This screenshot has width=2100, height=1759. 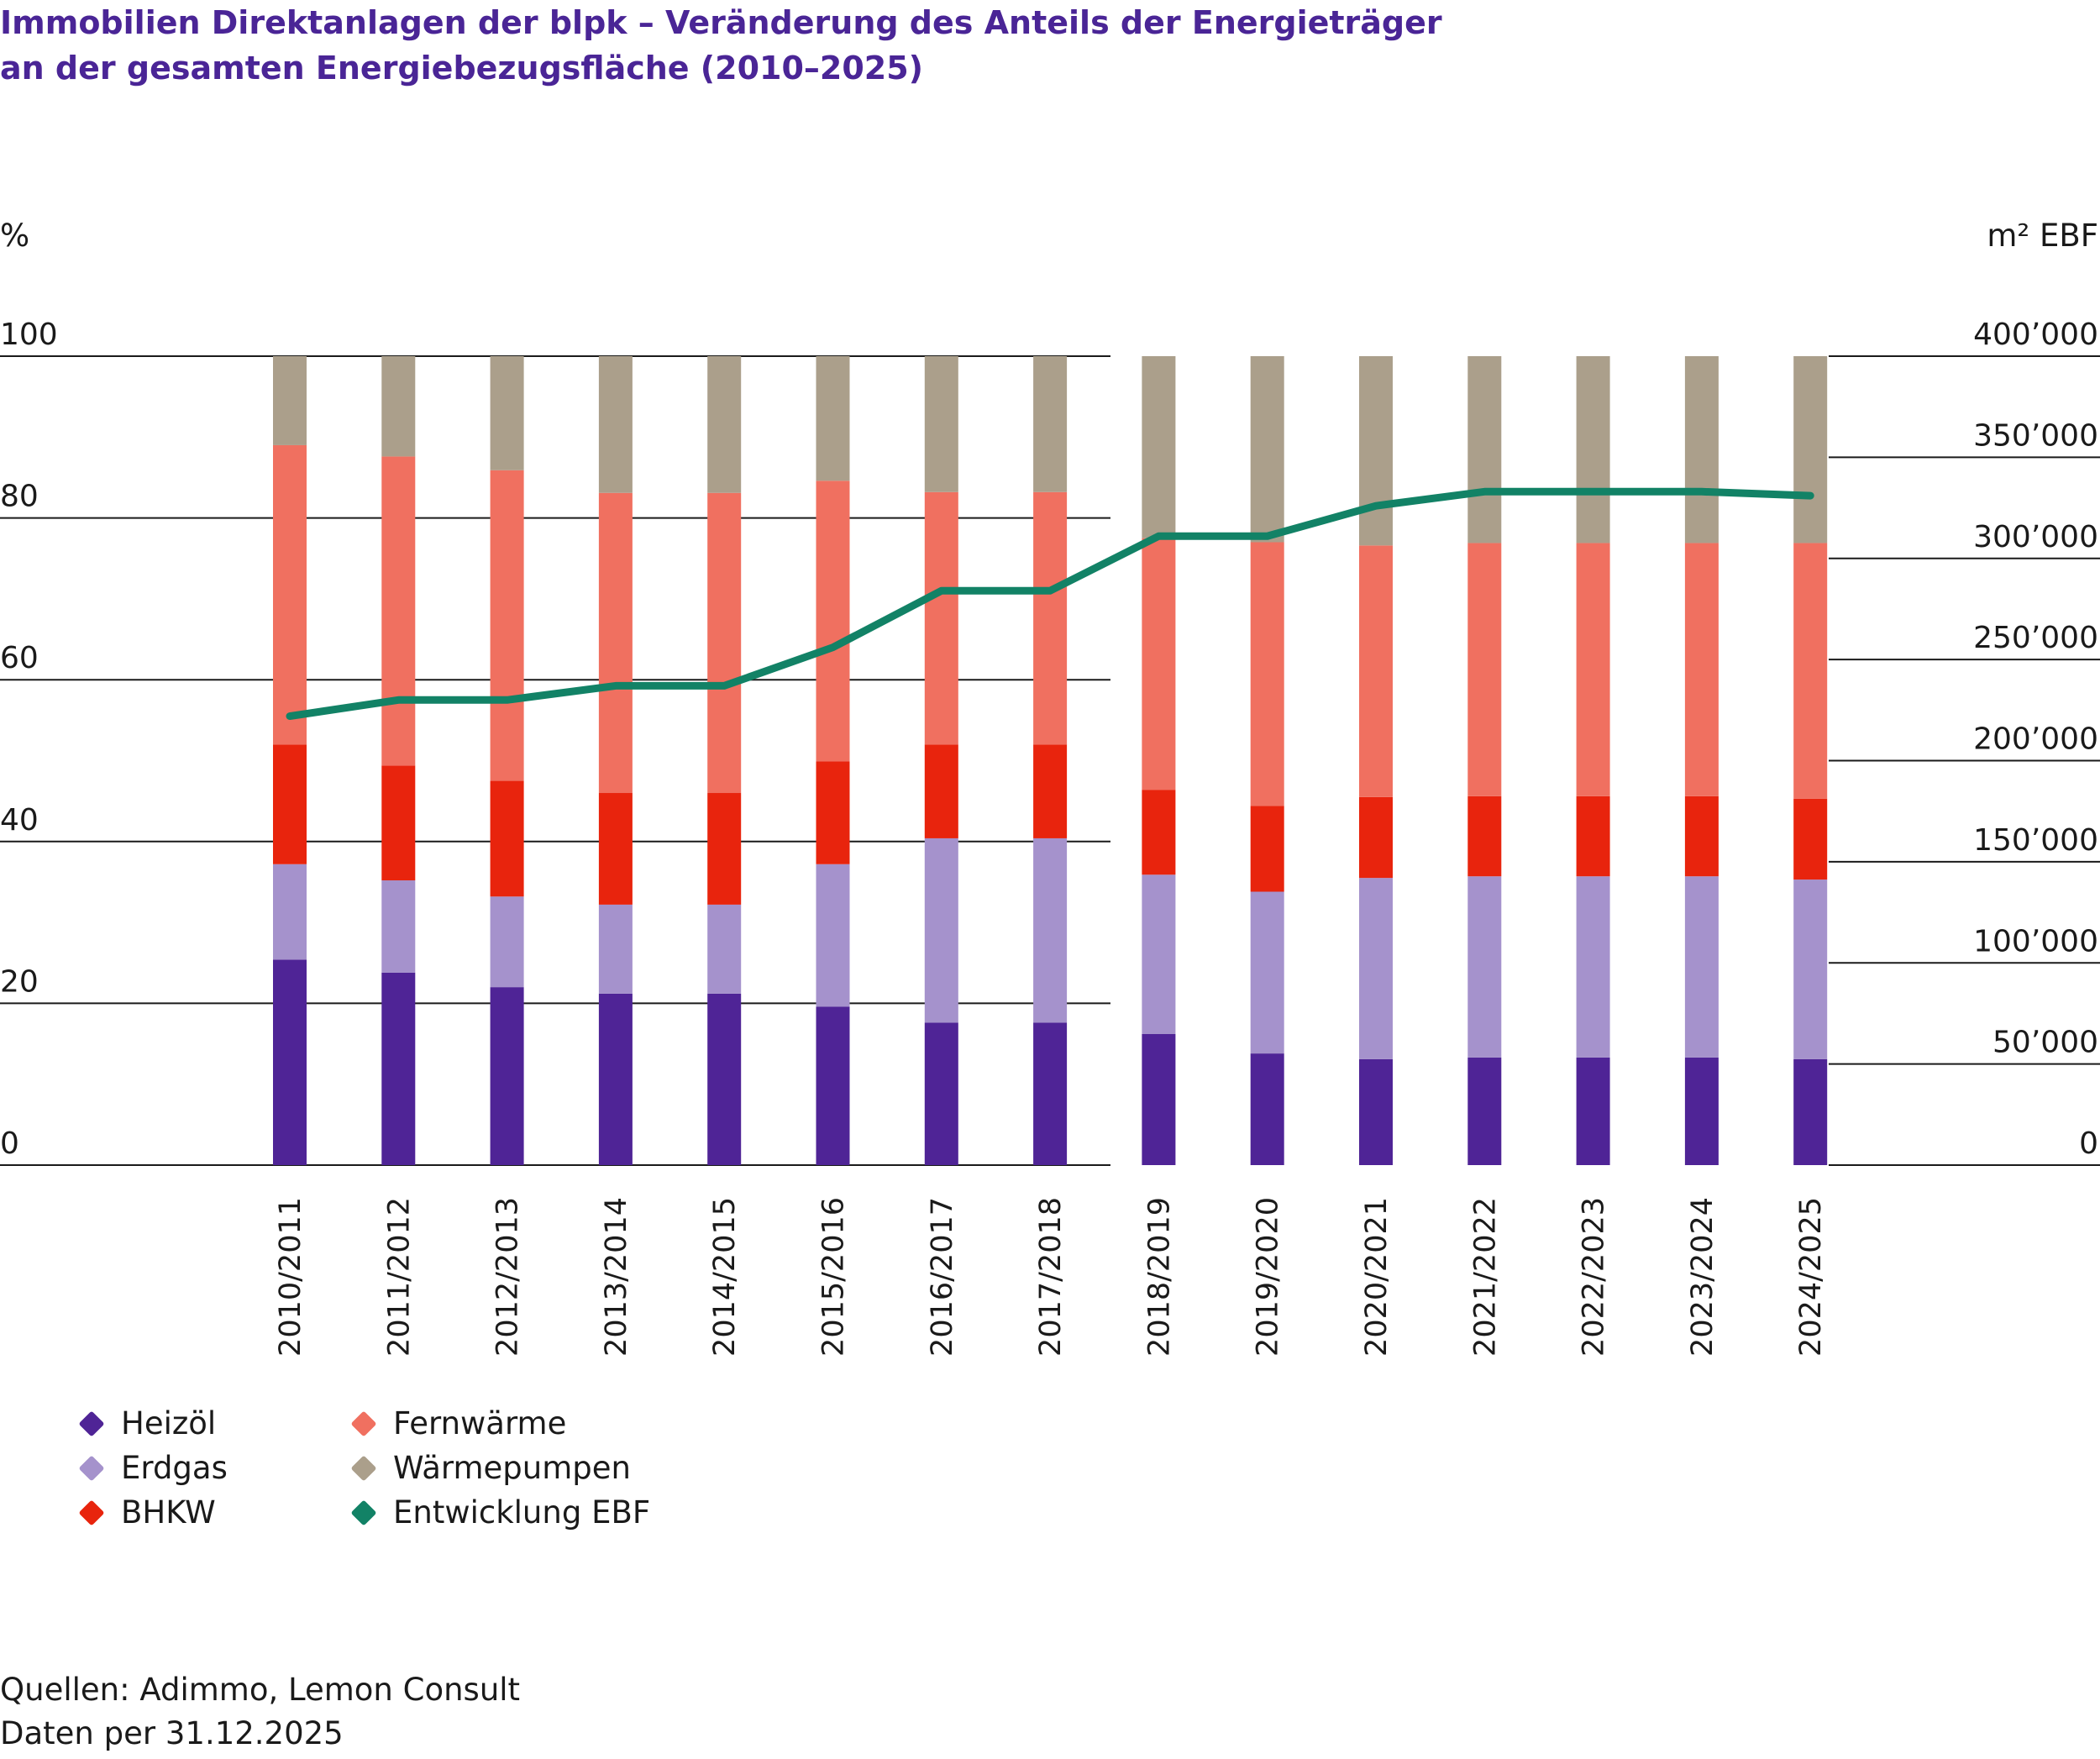 I want to click on y-right-tick-label: 300’000, so click(x=2035, y=537).